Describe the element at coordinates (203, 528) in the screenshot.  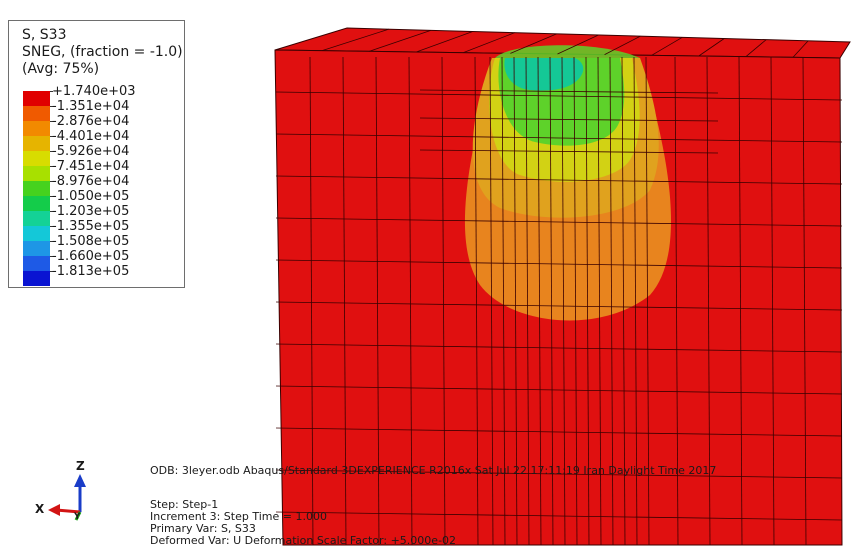
I see `primary-var-info: Primary Var: S, S33` at that location.